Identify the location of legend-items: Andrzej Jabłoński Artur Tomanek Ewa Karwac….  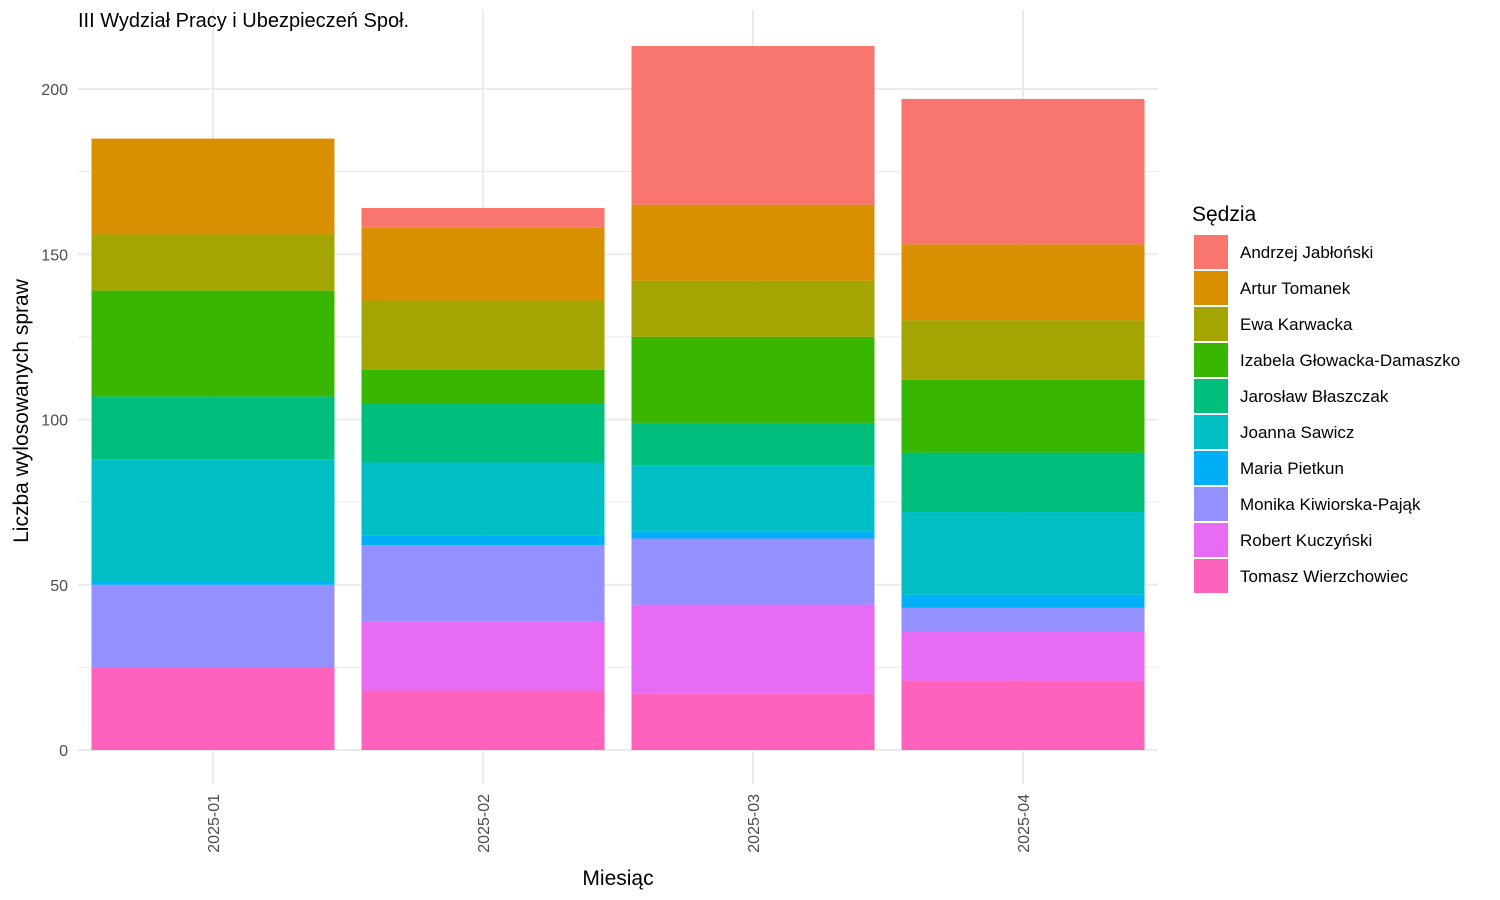
(1327, 414).